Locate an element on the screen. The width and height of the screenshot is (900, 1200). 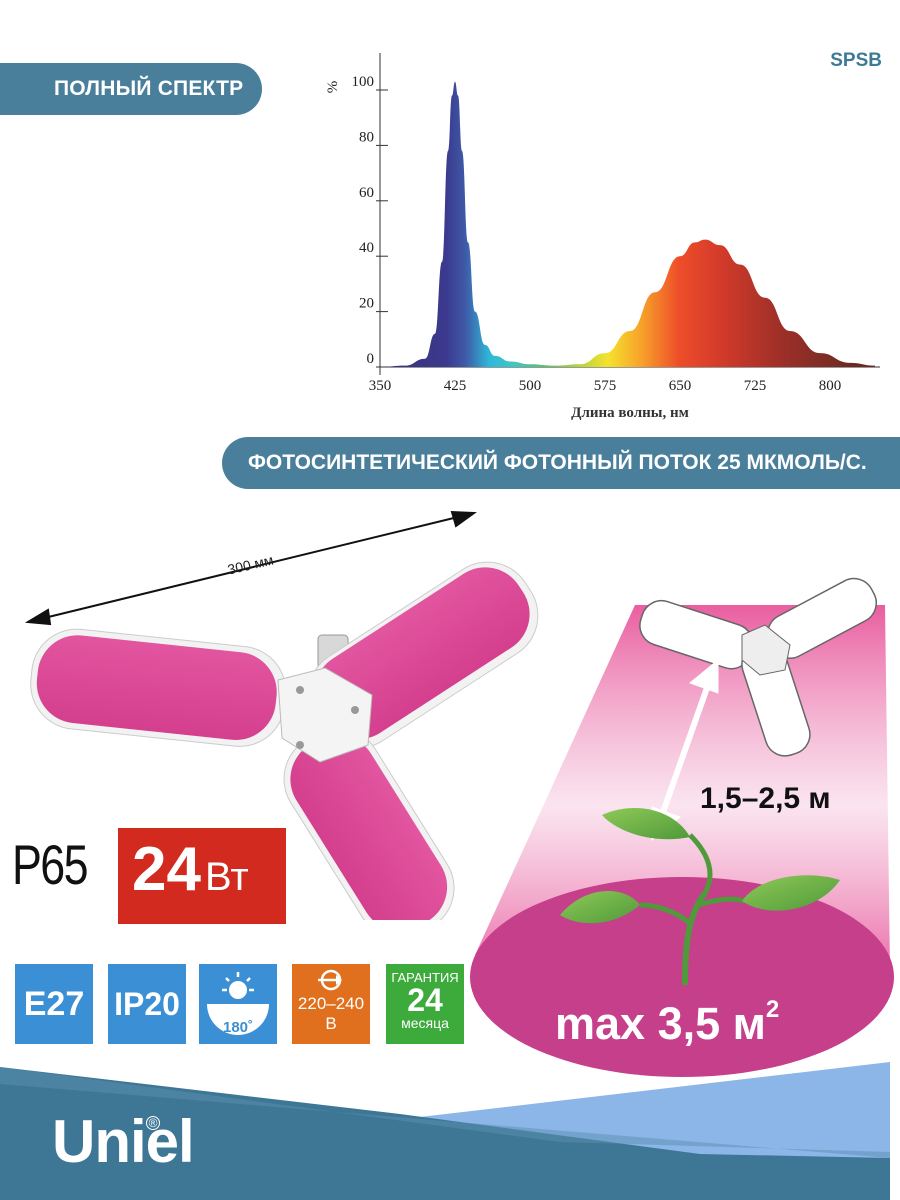
spectrum-ribbon: ПОЛНЫЙ СПЕКТР is located at coordinates (131, 89).